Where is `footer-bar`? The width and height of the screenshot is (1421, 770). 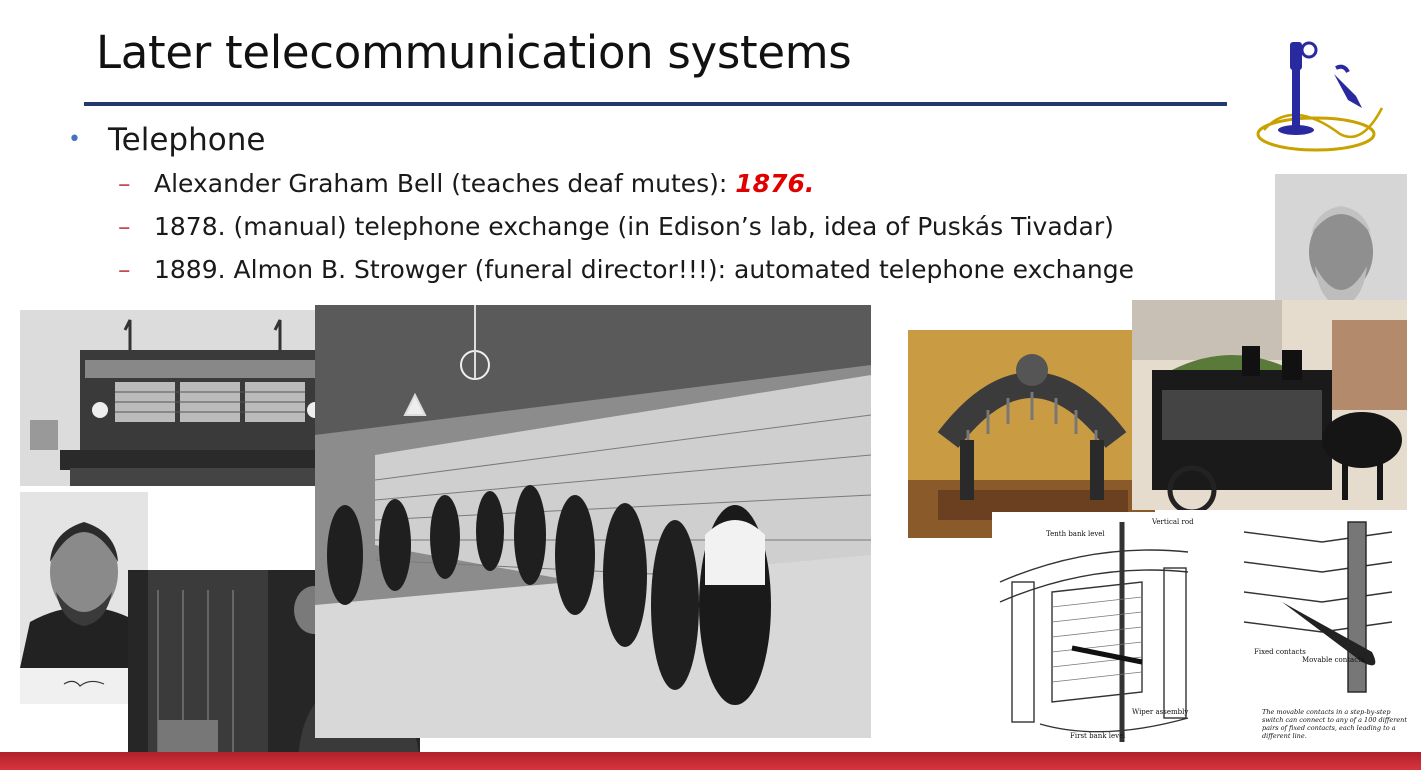 footer-bar is located at coordinates (710, 761).